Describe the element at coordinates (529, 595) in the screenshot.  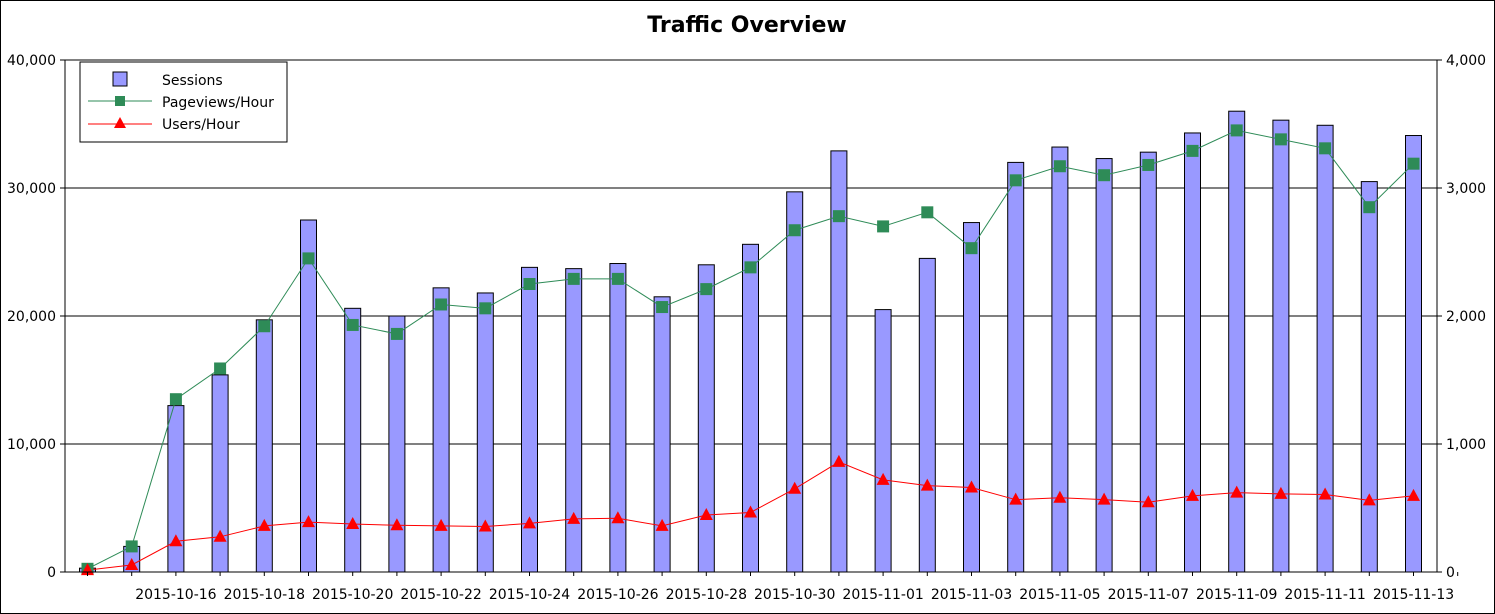
I see `x-axis-tick-label: 2015-10-24` at that location.